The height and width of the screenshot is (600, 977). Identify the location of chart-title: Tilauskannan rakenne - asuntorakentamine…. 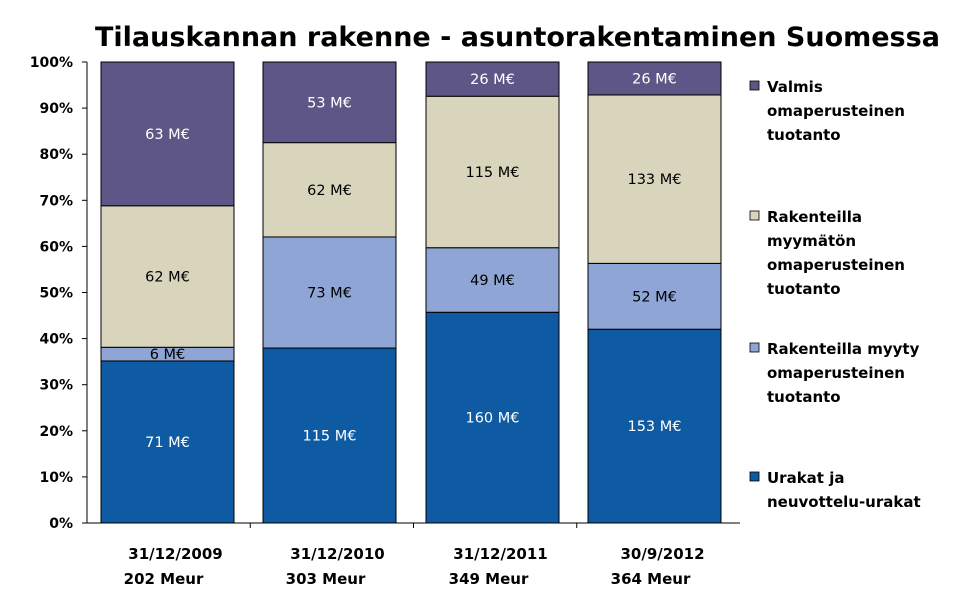
(517, 37).